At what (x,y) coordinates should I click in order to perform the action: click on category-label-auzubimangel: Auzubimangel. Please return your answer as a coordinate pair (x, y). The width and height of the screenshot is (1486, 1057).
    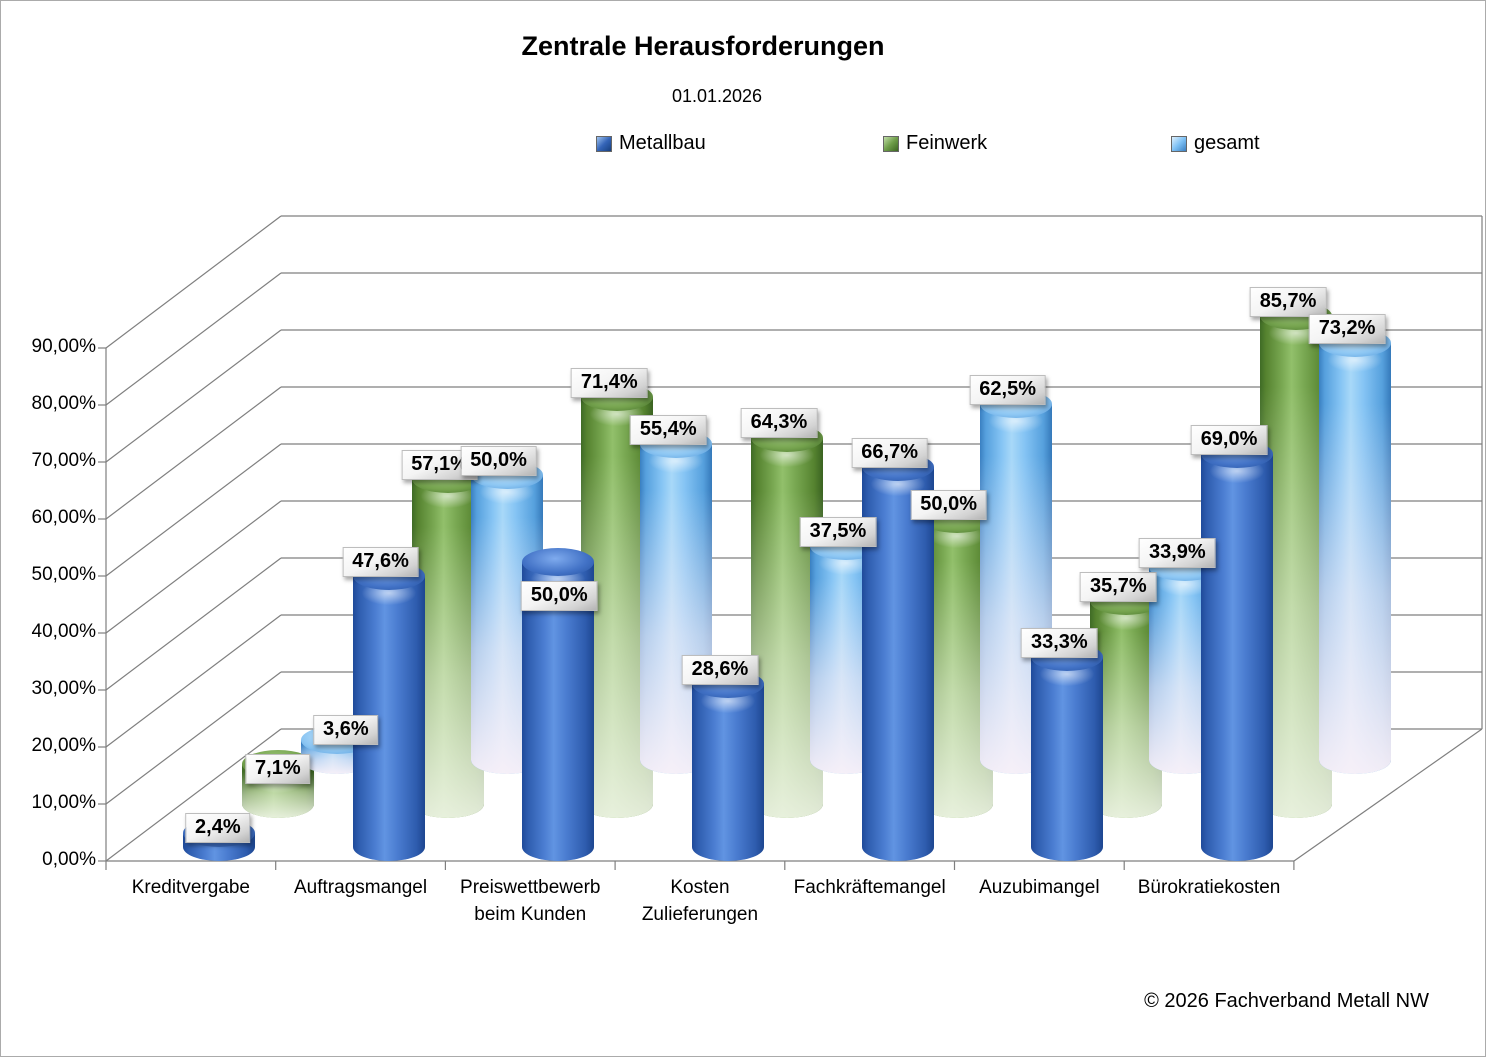
    Looking at the image, I should click on (1039, 887).